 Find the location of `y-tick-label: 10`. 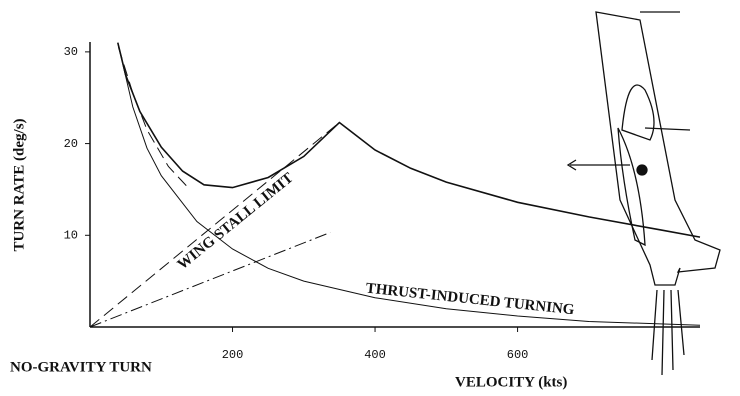

y-tick-label: 10 is located at coordinates (71, 235).